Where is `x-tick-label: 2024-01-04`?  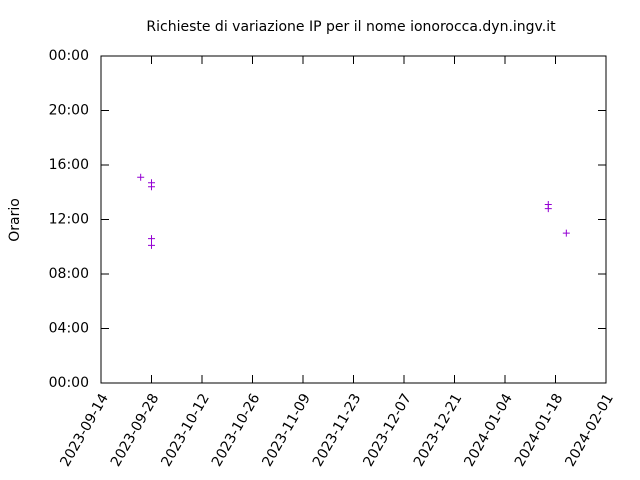 x-tick-label: 2024-01-04 is located at coordinates (488, 430).